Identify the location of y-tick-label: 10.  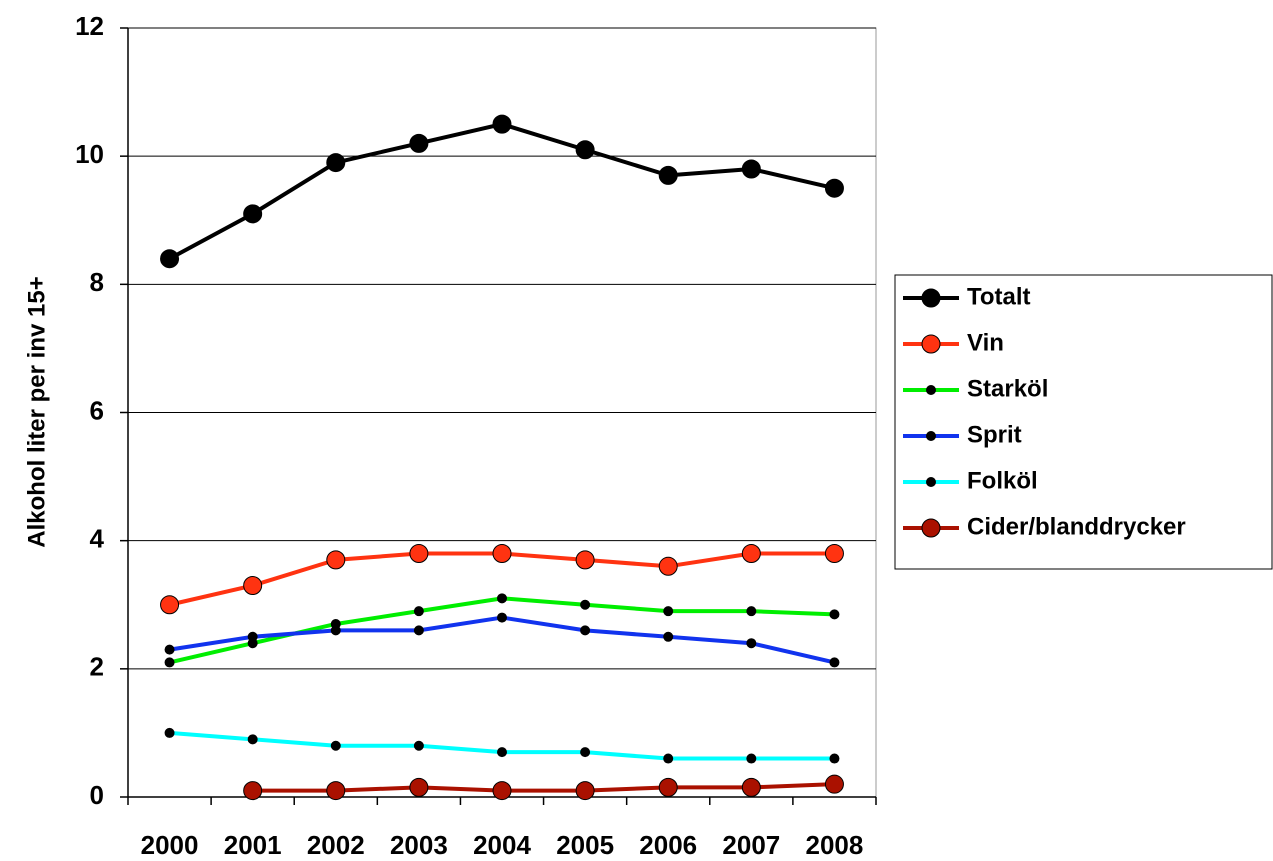
(89, 154).